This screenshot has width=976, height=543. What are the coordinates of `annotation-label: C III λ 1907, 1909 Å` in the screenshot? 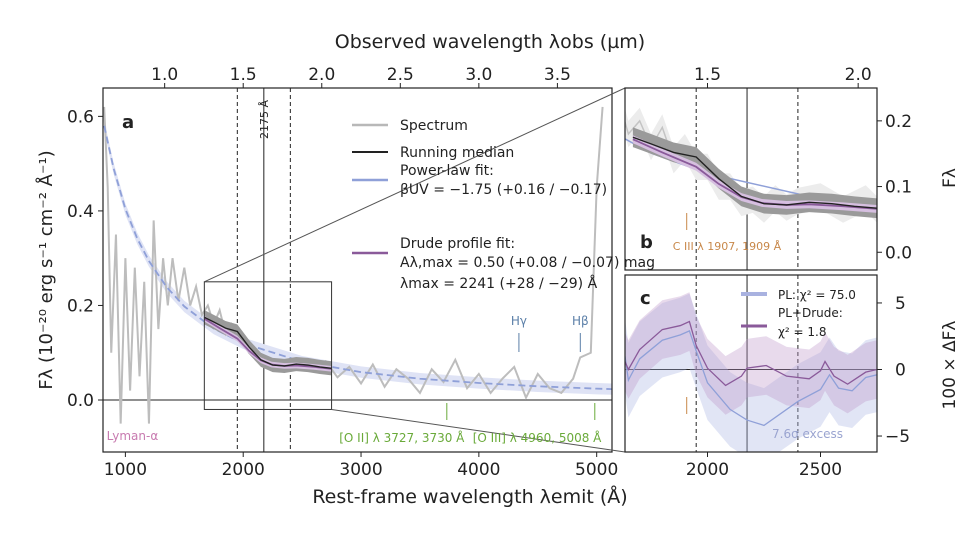 It's located at (727, 246).